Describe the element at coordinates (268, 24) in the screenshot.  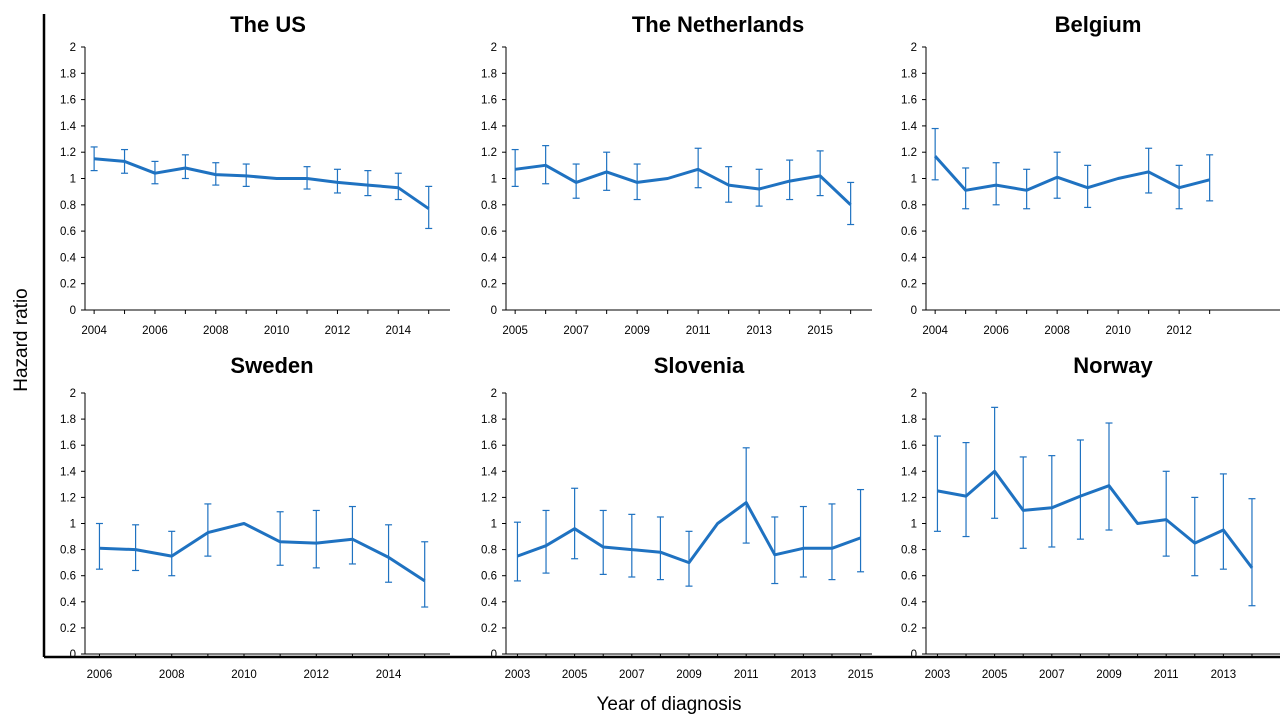
I see `panel-title: The US` at that location.